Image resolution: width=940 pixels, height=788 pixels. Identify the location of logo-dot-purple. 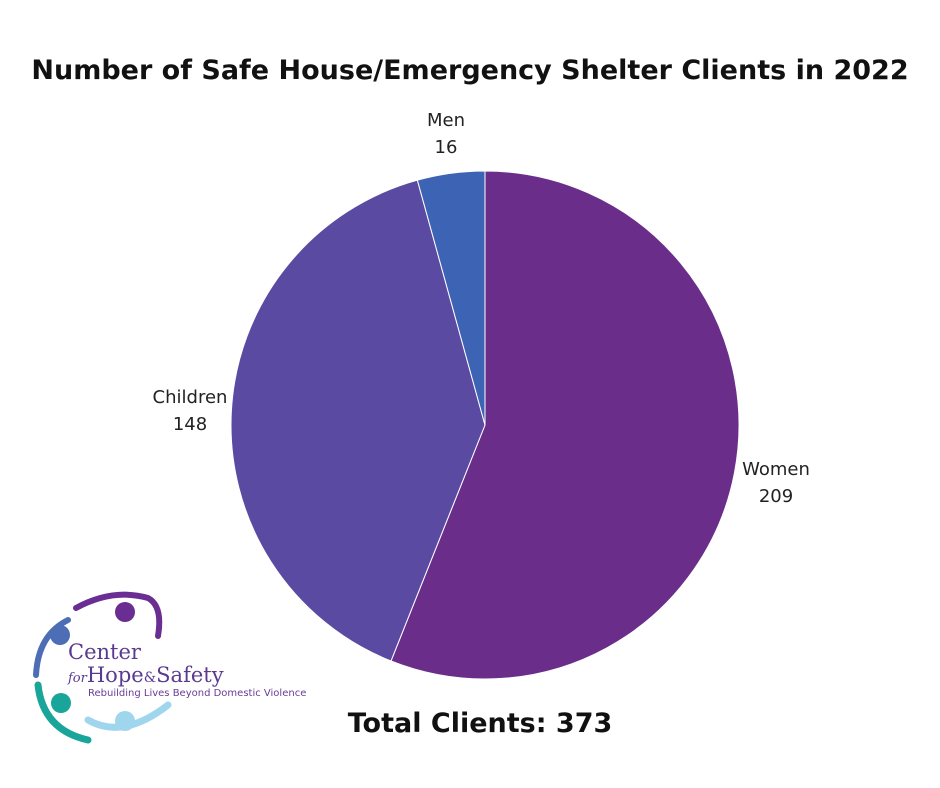
(125, 612).